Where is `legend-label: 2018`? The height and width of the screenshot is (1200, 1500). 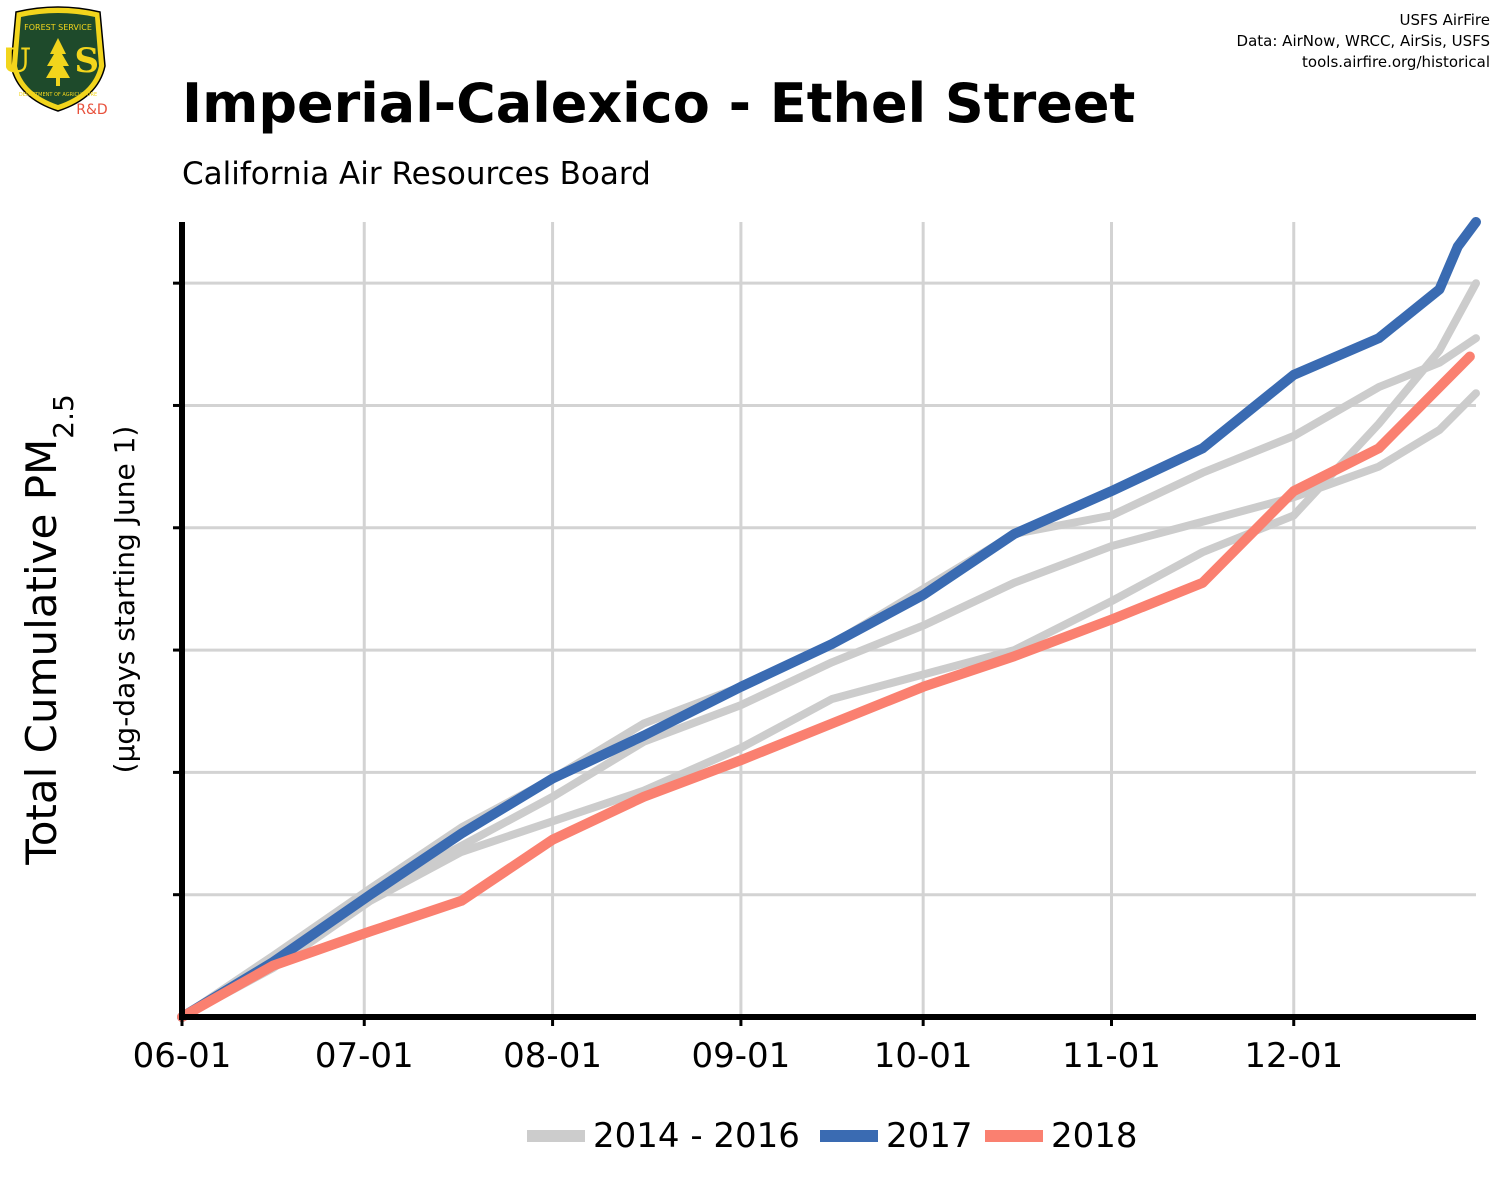 legend-label: 2018 is located at coordinates (1094, 1136).